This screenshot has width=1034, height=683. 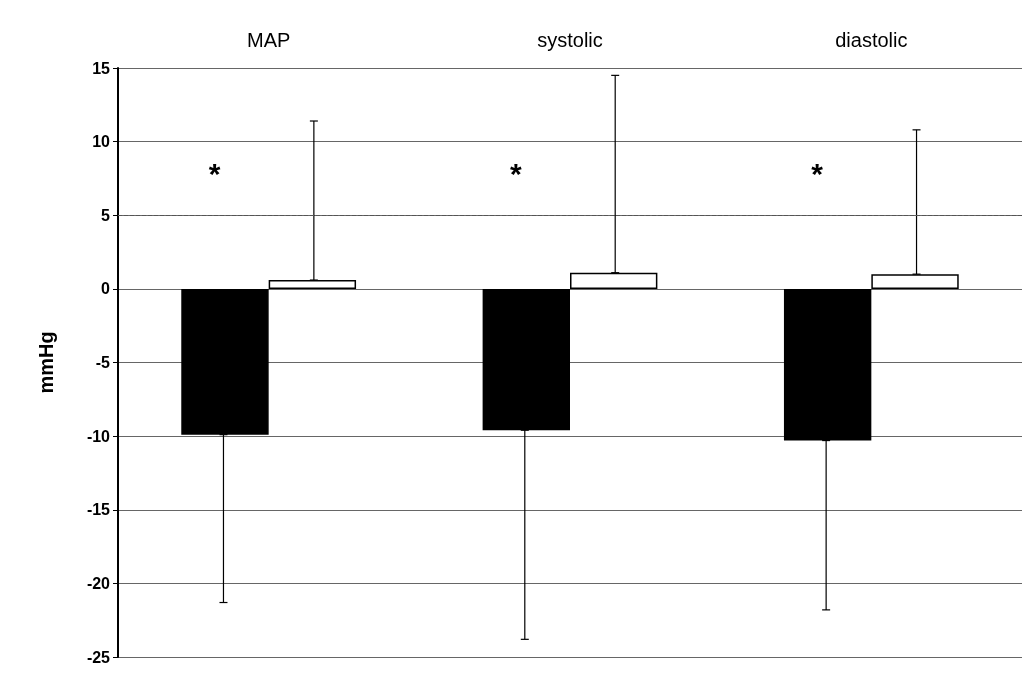 What do you see at coordinates (103, 362) in the screenshot?
I see `y-tick-label: -5` at bounding box center [103, 362].